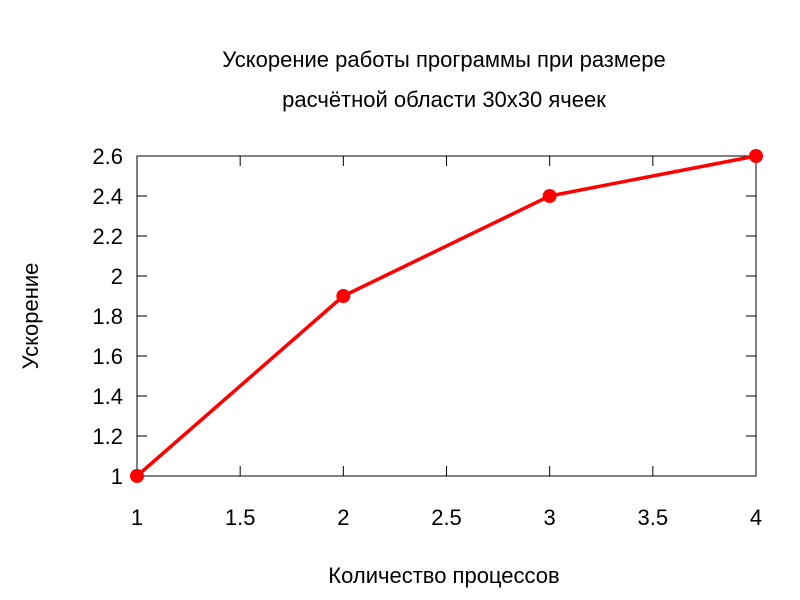  What do you see at coordinates (443, 59) in the screenshot?
I see `chart-title-line-1: Ускорение работы программы при размере` at bounding box center [443, 59].